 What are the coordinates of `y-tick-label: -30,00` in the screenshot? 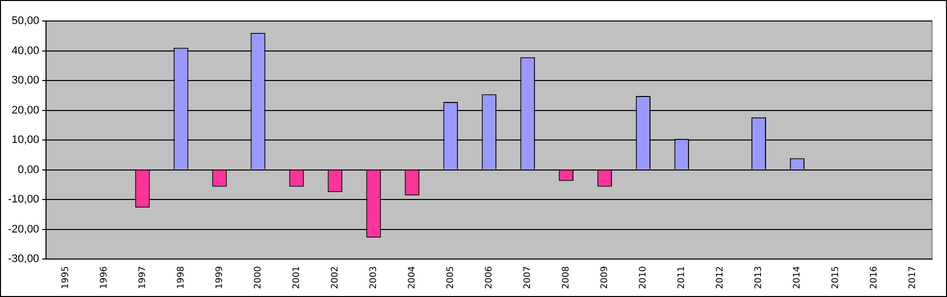 It's located at (24, 259).